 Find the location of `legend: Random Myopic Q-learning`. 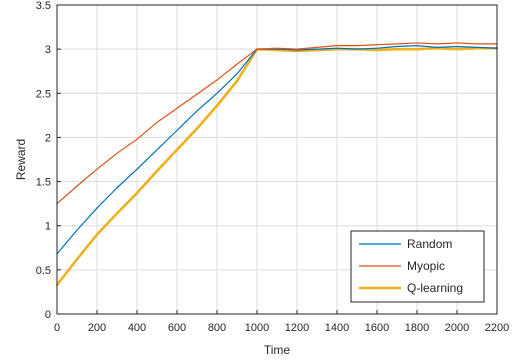

legend: Random Myopic Q-learning is located at coordinates (417, 266).